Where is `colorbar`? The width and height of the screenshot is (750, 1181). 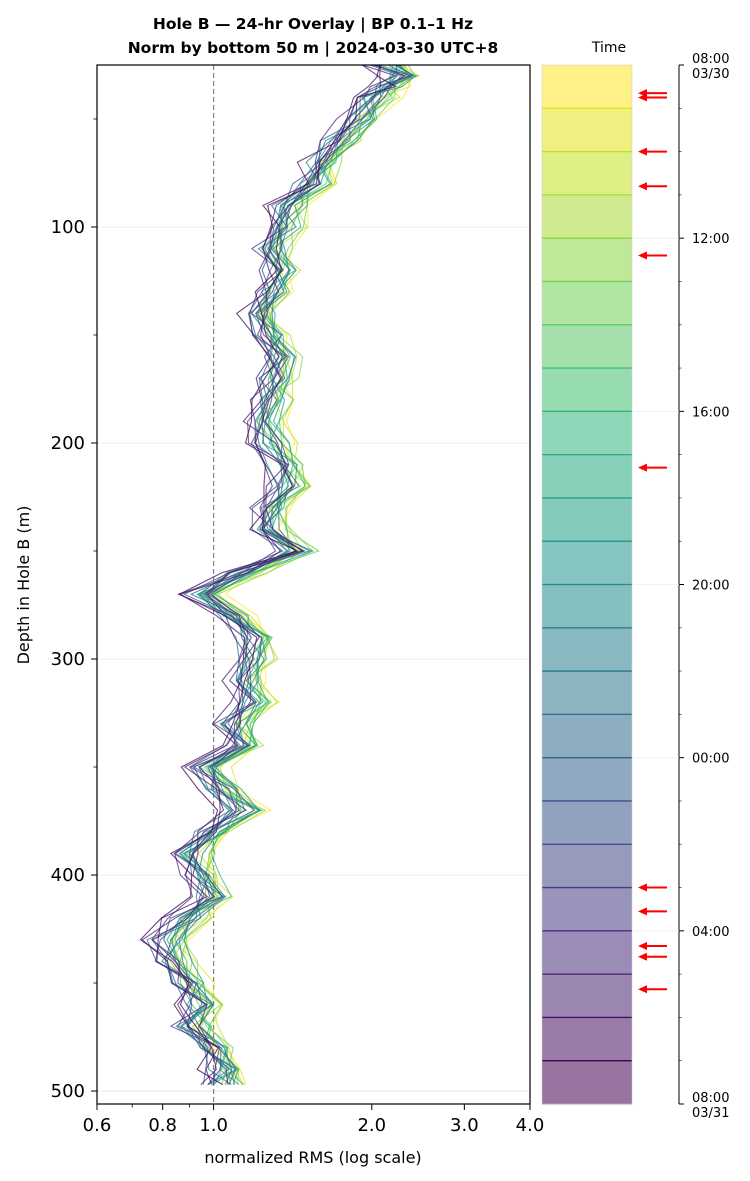
colorbar is located at coordinates (587, 584).